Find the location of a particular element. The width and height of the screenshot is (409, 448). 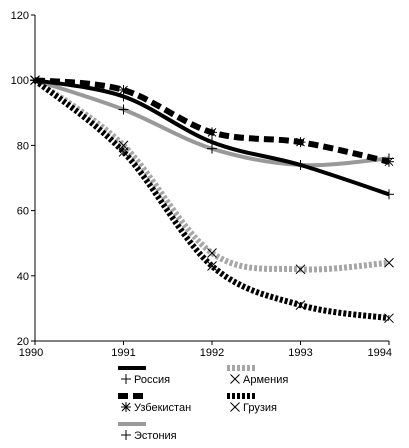

legend-label: Армения is located at coordinates (265, 380).